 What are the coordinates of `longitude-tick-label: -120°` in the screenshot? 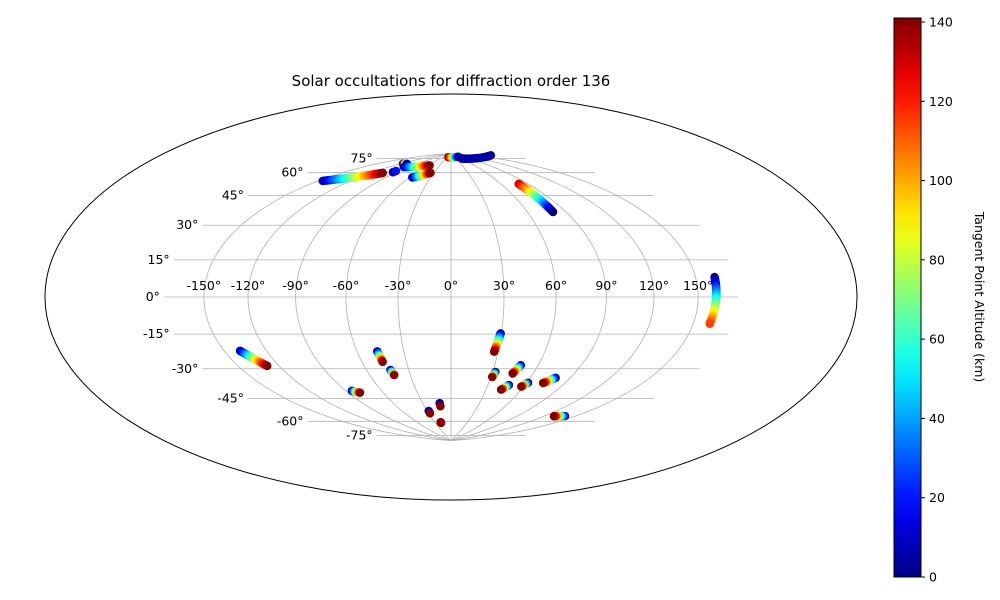 It's located at (248, 285).